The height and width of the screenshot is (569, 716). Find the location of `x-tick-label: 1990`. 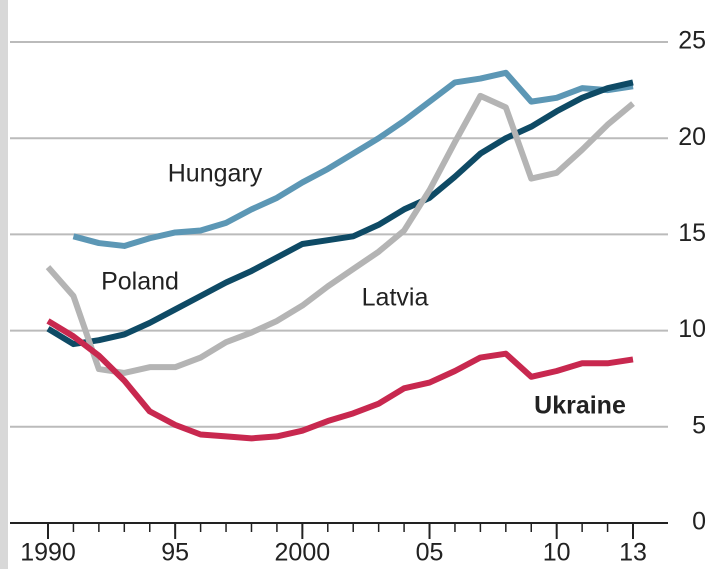

x-tick-label: 1990 is located at coordinates (48, 553).